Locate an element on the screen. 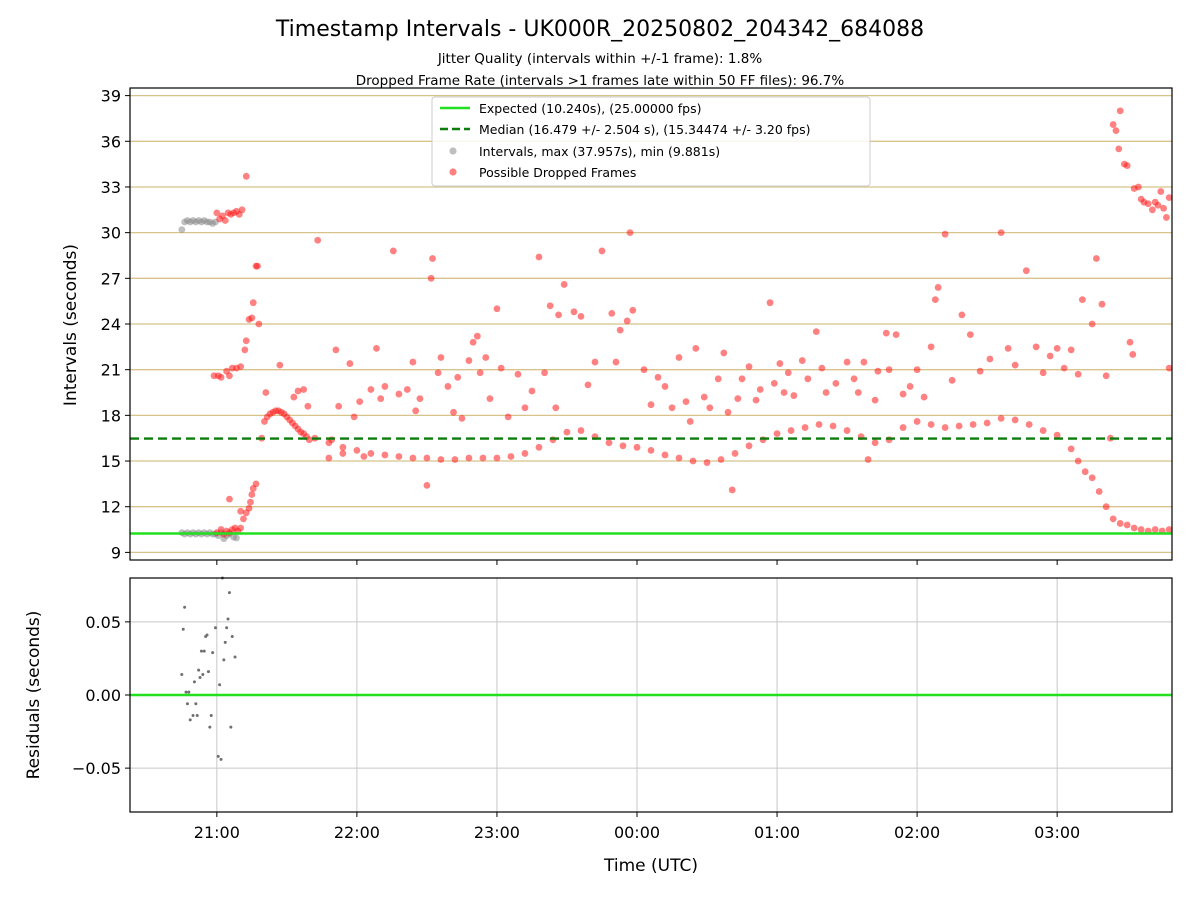  x-tick-label: 22:00 is located at coordinates (357, 832).